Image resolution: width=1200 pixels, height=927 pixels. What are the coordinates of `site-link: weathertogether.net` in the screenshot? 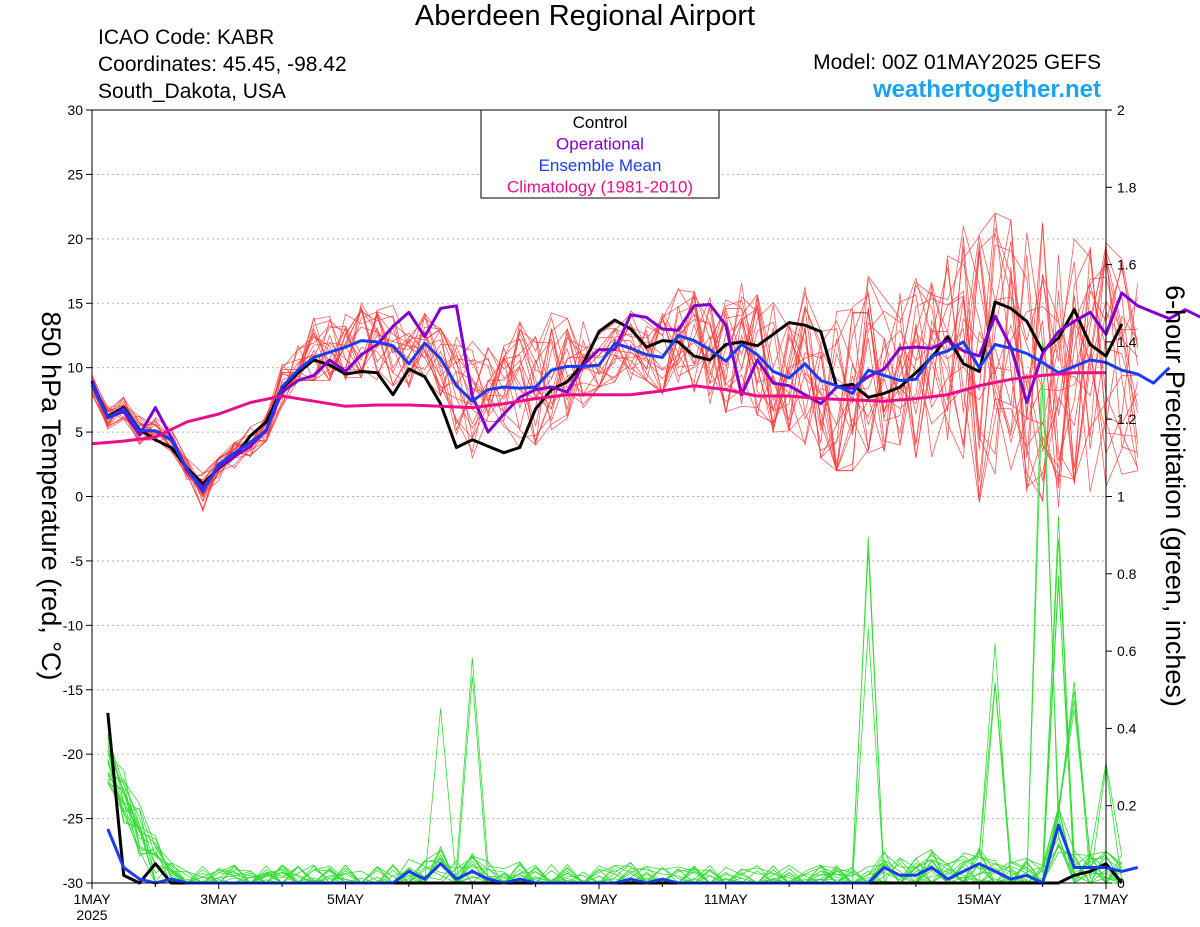 It's located at (986, 89).